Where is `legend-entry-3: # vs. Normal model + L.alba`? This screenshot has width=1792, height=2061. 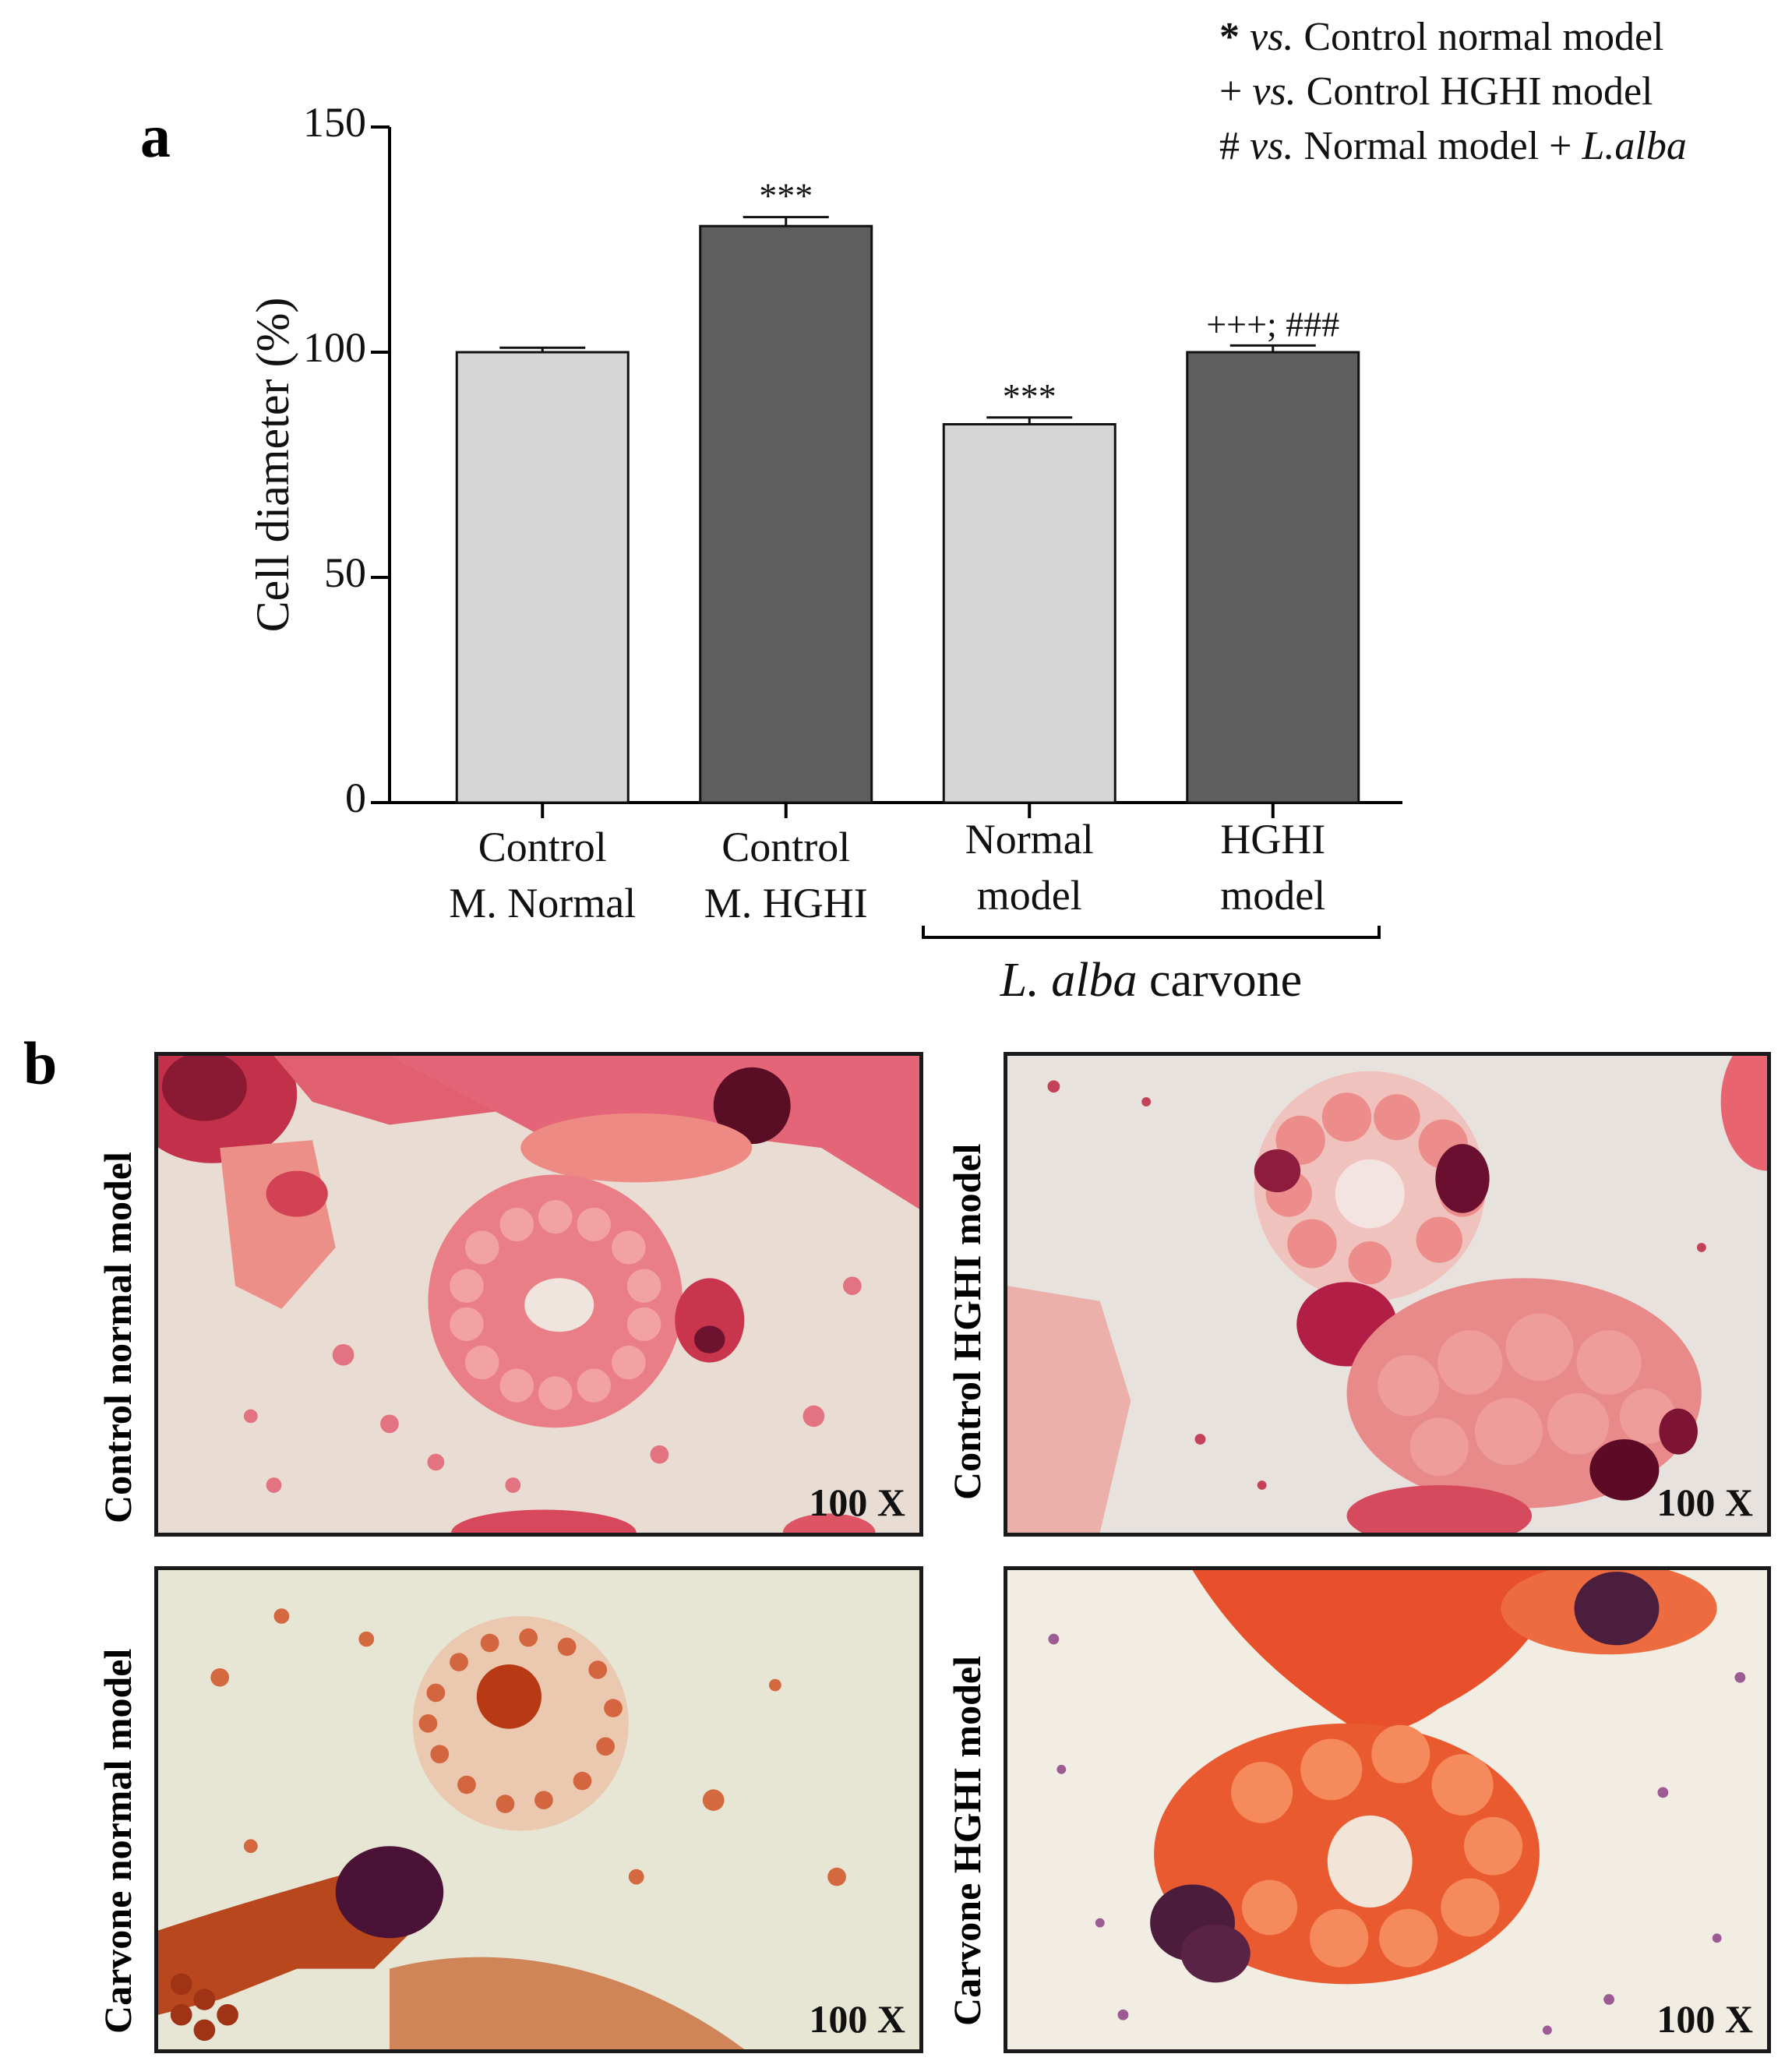 legend-entry-3: # vs. Normal model + L.alba is located at coordinates (1453, 146).